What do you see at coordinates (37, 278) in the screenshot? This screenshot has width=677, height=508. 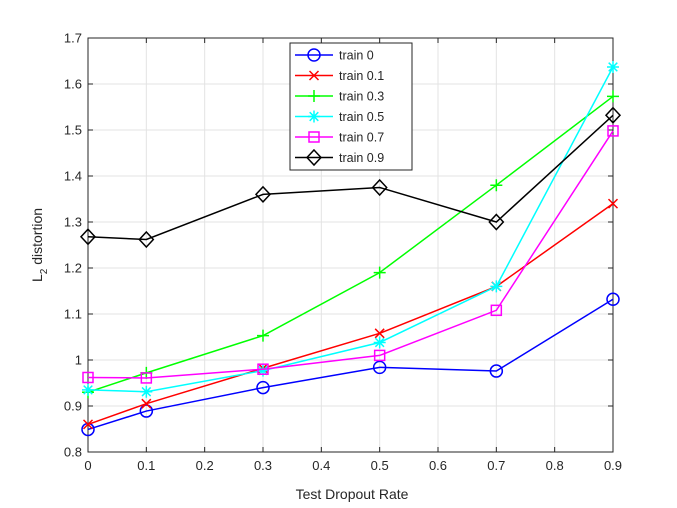 I see `y-axis-label-main: L` at bounding box center [37, 278].